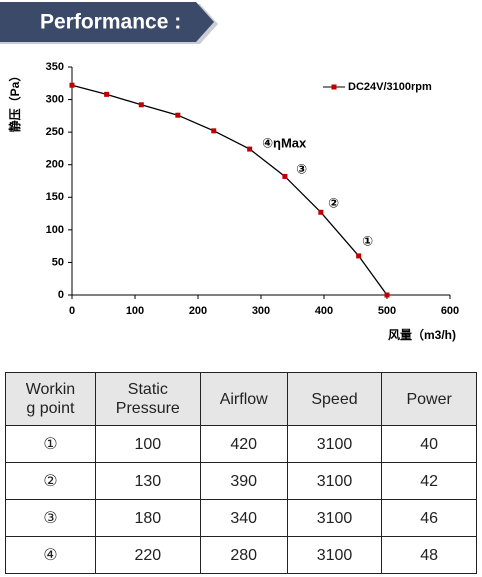  Describe the element at coordinates (135, 311) in the screenshot. I see `x-tick-label: 100` at that location.